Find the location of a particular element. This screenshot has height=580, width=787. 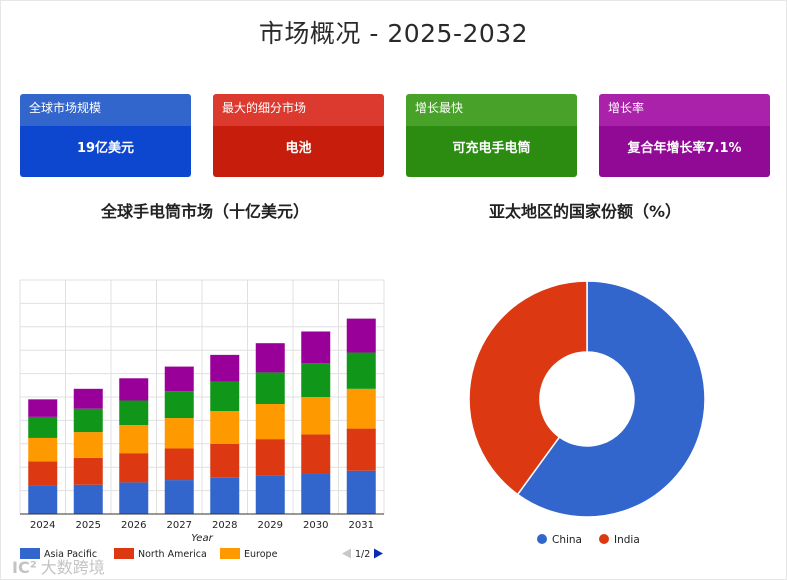

card-fastest-growth: 增长最快 可充电手电筒 is located at coordinates (491, 135).